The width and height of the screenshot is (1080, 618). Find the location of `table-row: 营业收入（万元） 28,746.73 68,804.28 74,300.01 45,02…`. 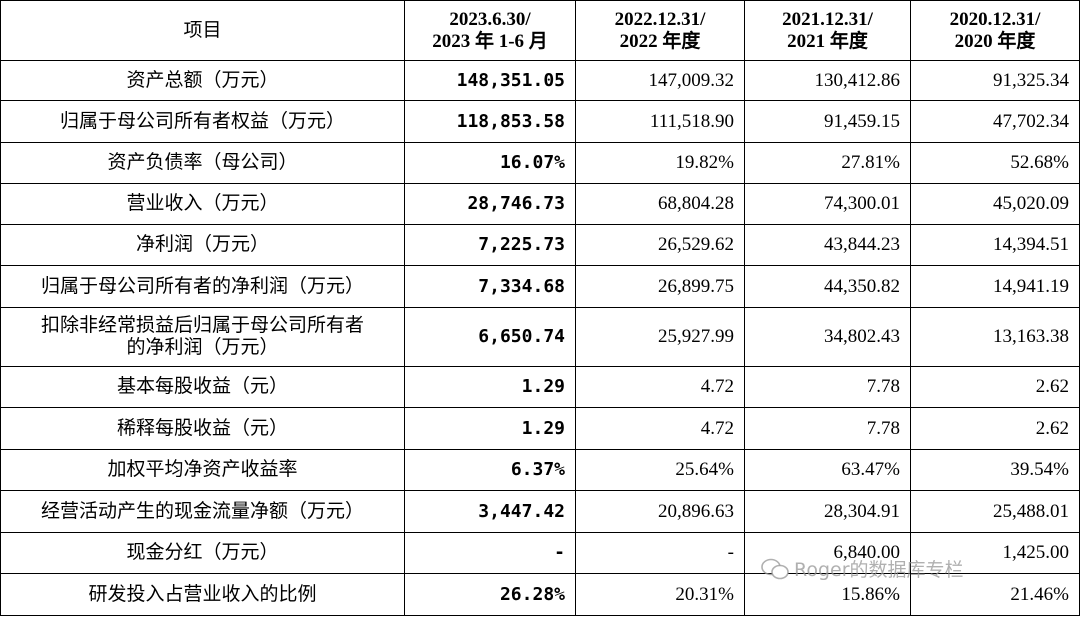

table-row: 营业收入（万元） 28,746.73 68,804.28 74,300.01 45,02… is located at coordinates (540, 204).